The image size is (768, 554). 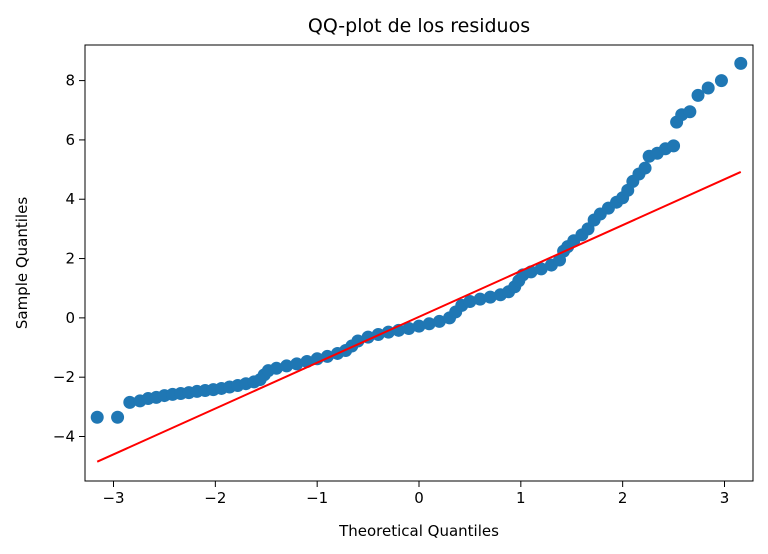 I want to click on x-tick-label: 0, so click(x=419, y=498).